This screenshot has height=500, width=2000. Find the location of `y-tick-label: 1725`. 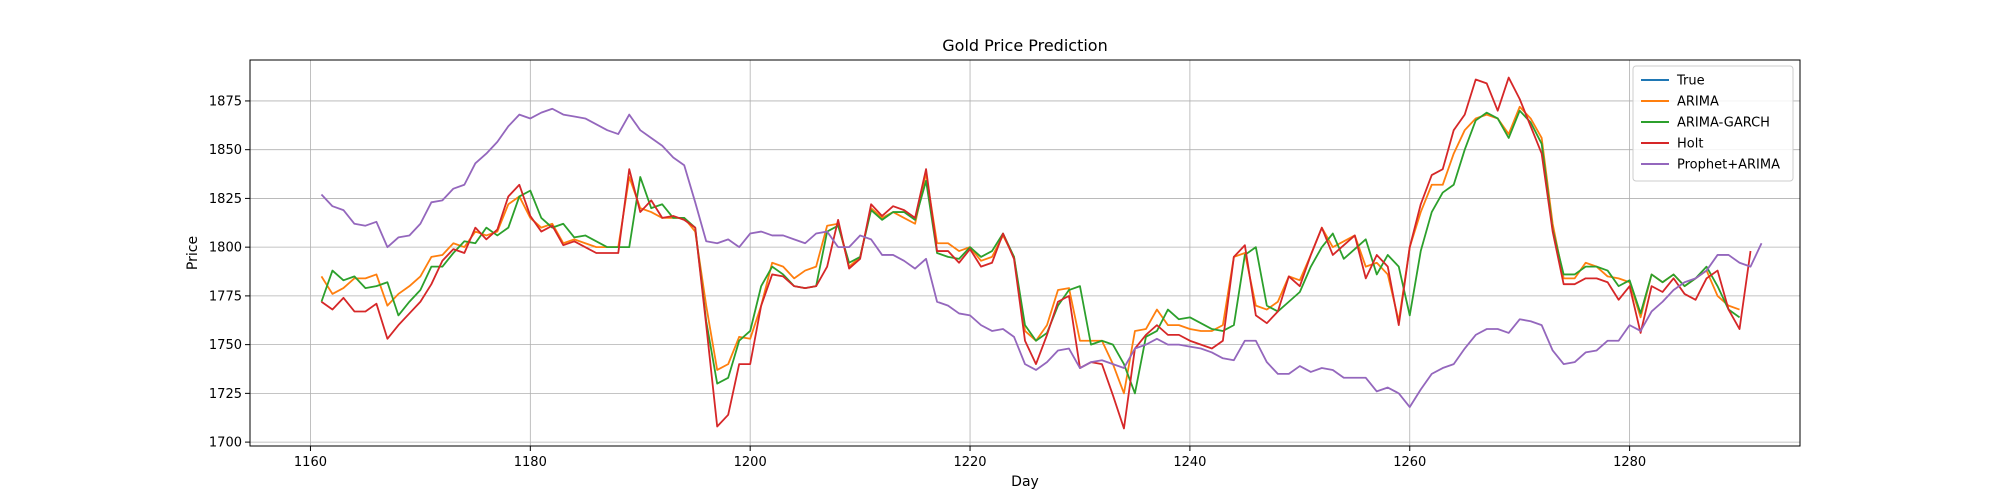

y-tick-label: 1725 is located at coordinates (225, 394).